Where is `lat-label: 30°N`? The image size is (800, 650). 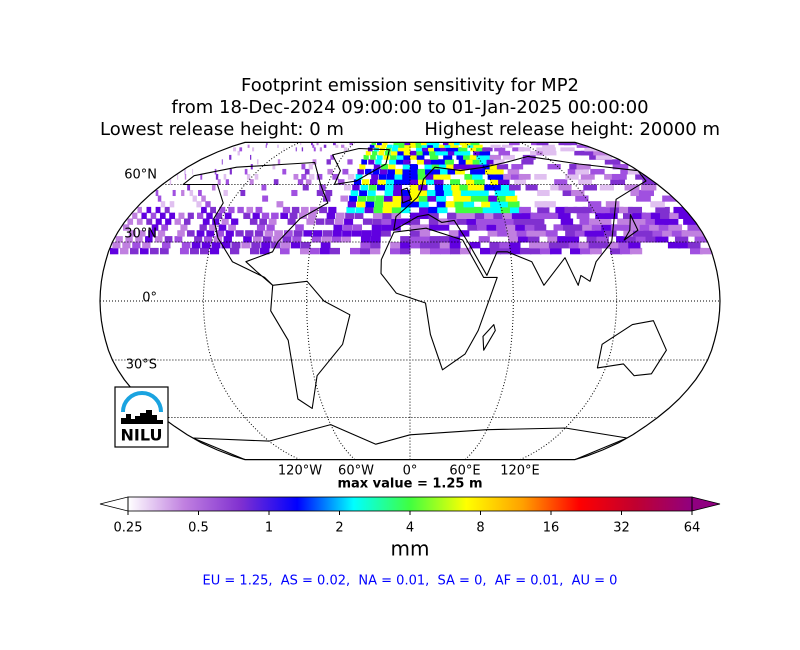
lat-label: 30°N is located at coordinates (140, 234).